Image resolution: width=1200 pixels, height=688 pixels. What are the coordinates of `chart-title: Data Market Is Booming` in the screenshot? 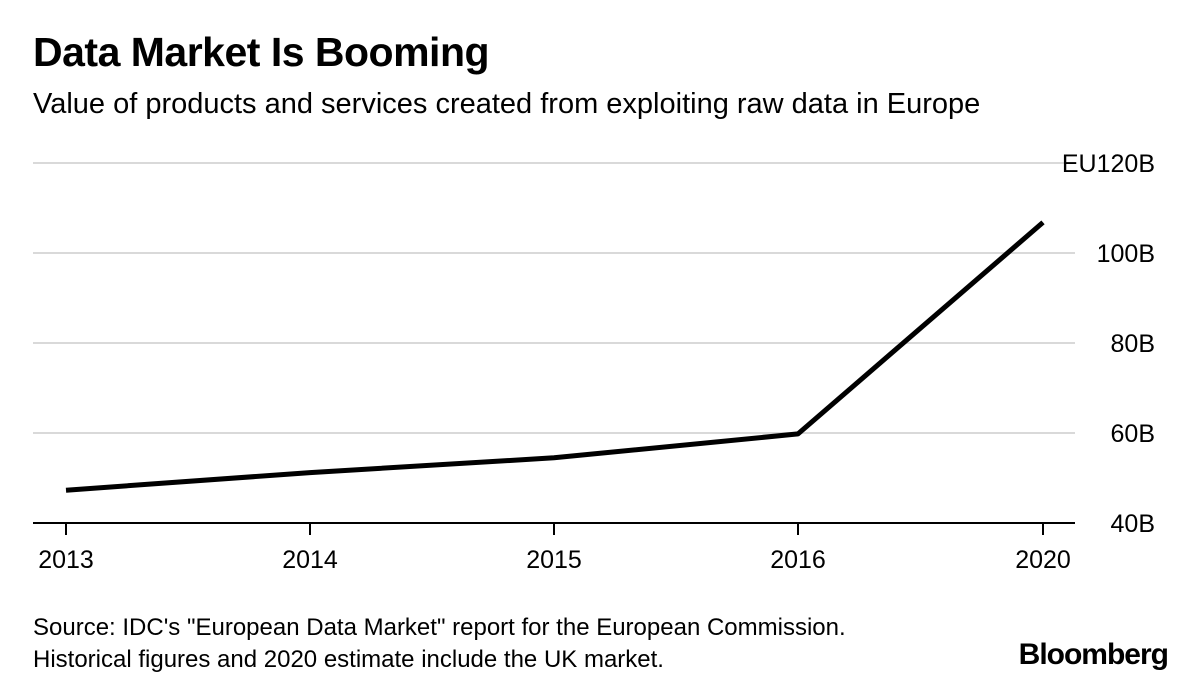 It's located at (261, 52).